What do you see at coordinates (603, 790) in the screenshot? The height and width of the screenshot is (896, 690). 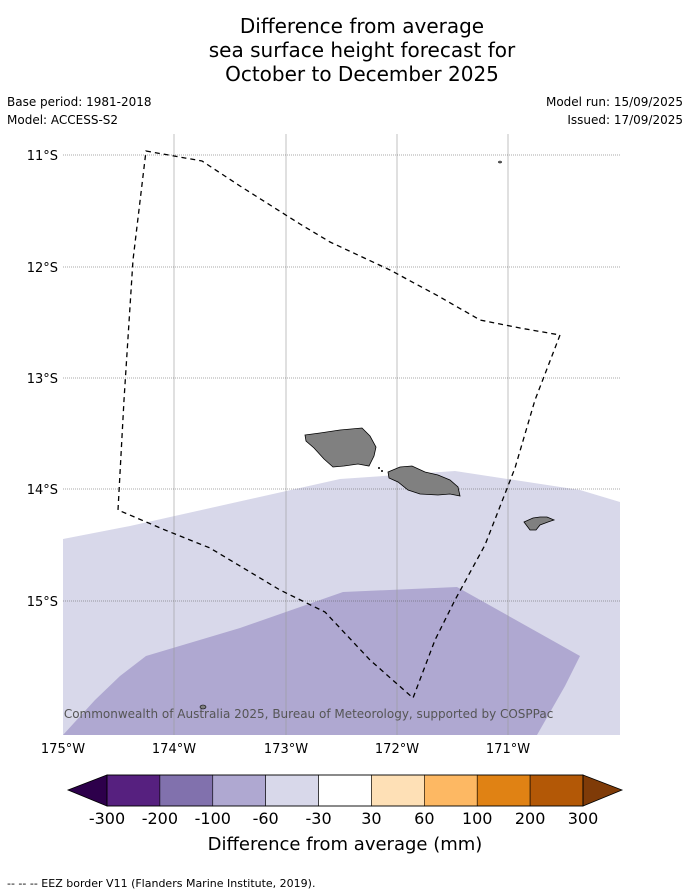 I see `colorbar-extend-high` at bounding box center [603, 790].